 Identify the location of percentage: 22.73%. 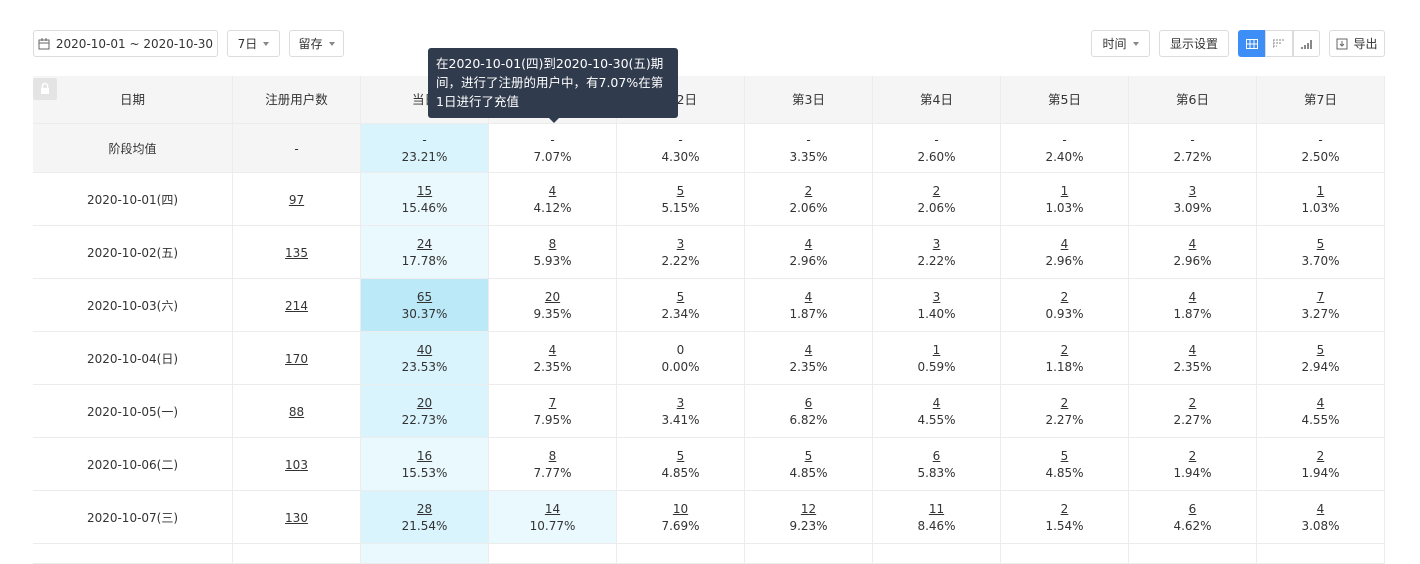
(424, 419).